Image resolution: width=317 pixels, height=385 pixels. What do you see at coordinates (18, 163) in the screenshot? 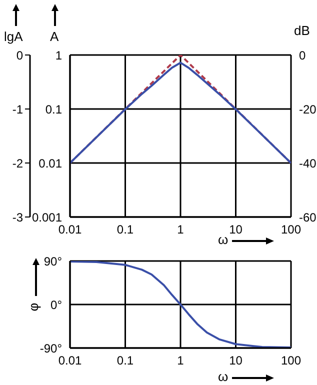
I see `y3-tick-label: -2` at bounding box center [18, 163].